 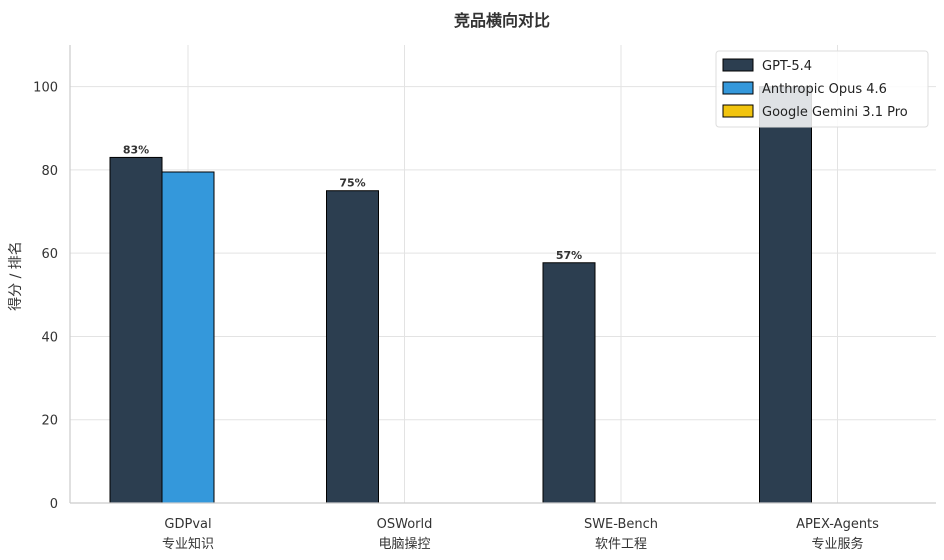 I want to click on x-tick-label: 专业知识, so click(x=188, y=544).